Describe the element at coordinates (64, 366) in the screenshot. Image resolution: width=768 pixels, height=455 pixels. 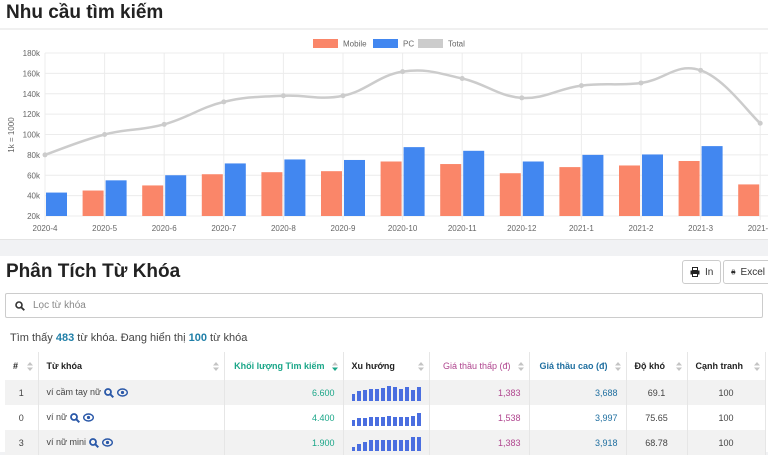
I see `col-label: Từ khóa` at that location.